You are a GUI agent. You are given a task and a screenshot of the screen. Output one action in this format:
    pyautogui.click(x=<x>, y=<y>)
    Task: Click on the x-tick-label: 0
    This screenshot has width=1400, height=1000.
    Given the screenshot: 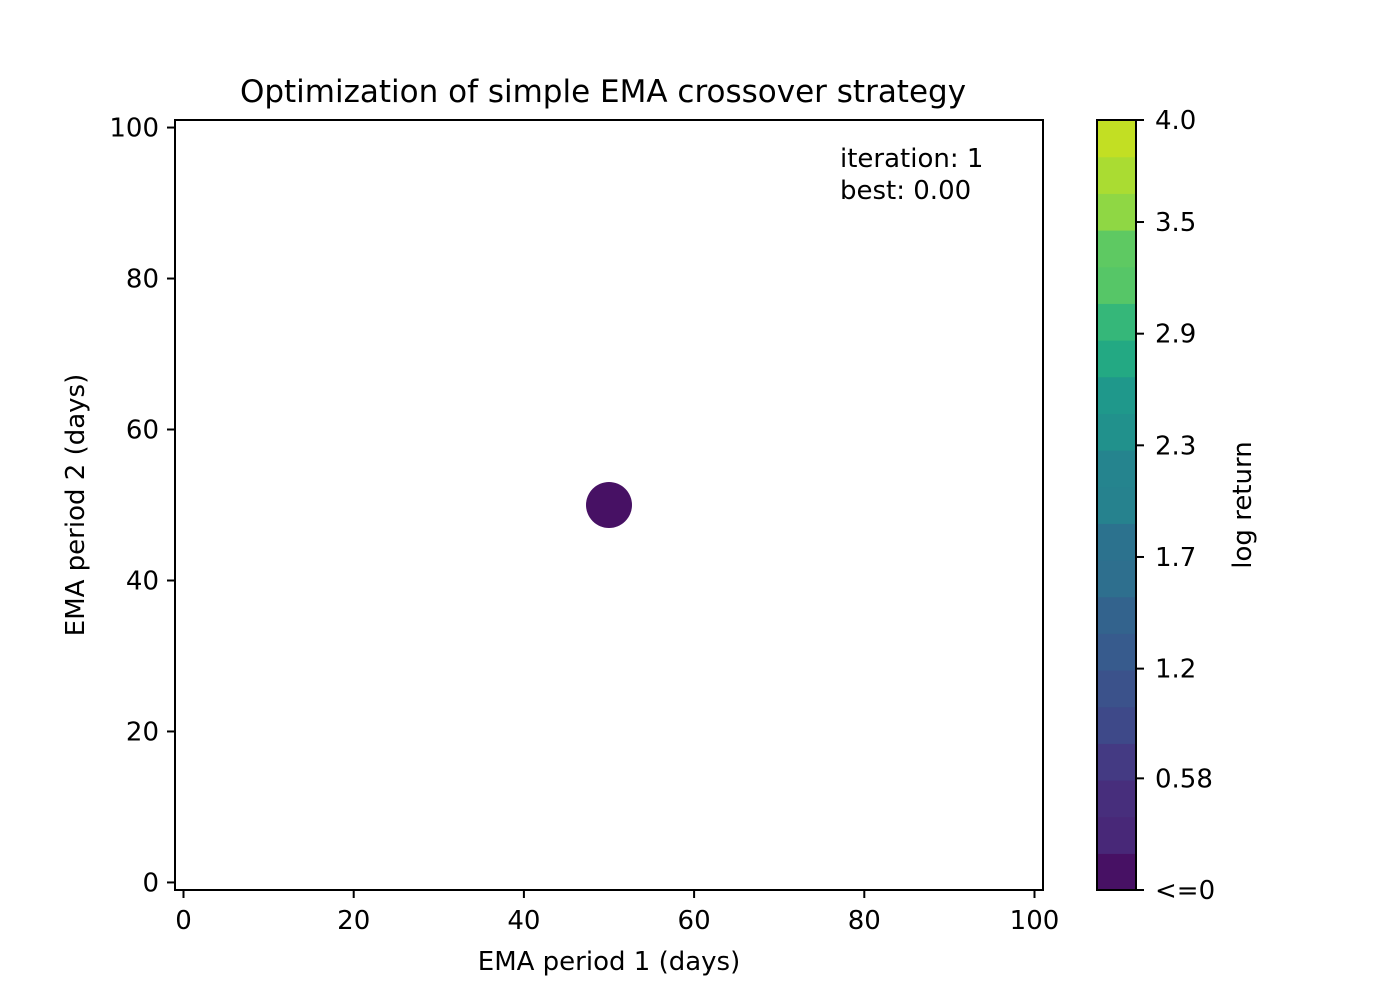 What is the action you would take?
    pyautogui.click(x=183, y=921)
    